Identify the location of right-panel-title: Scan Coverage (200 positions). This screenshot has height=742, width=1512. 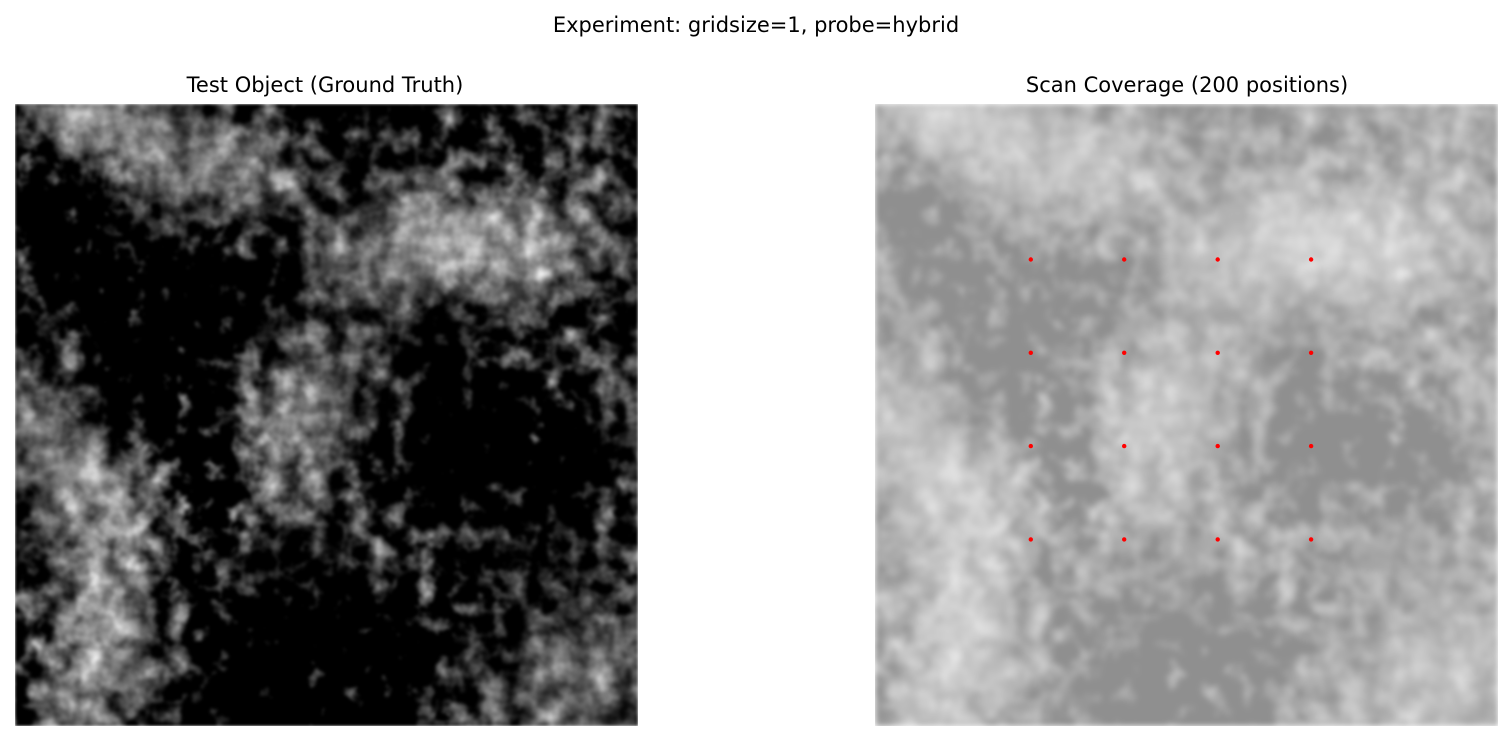
(1187, 85).